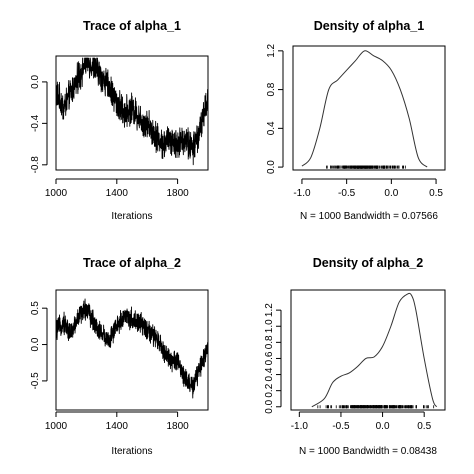  What do you see at coordinates (368, 263) in the screenshot?
I see `panel-title: Density of alpha_2` at bounding box center [368, 263].